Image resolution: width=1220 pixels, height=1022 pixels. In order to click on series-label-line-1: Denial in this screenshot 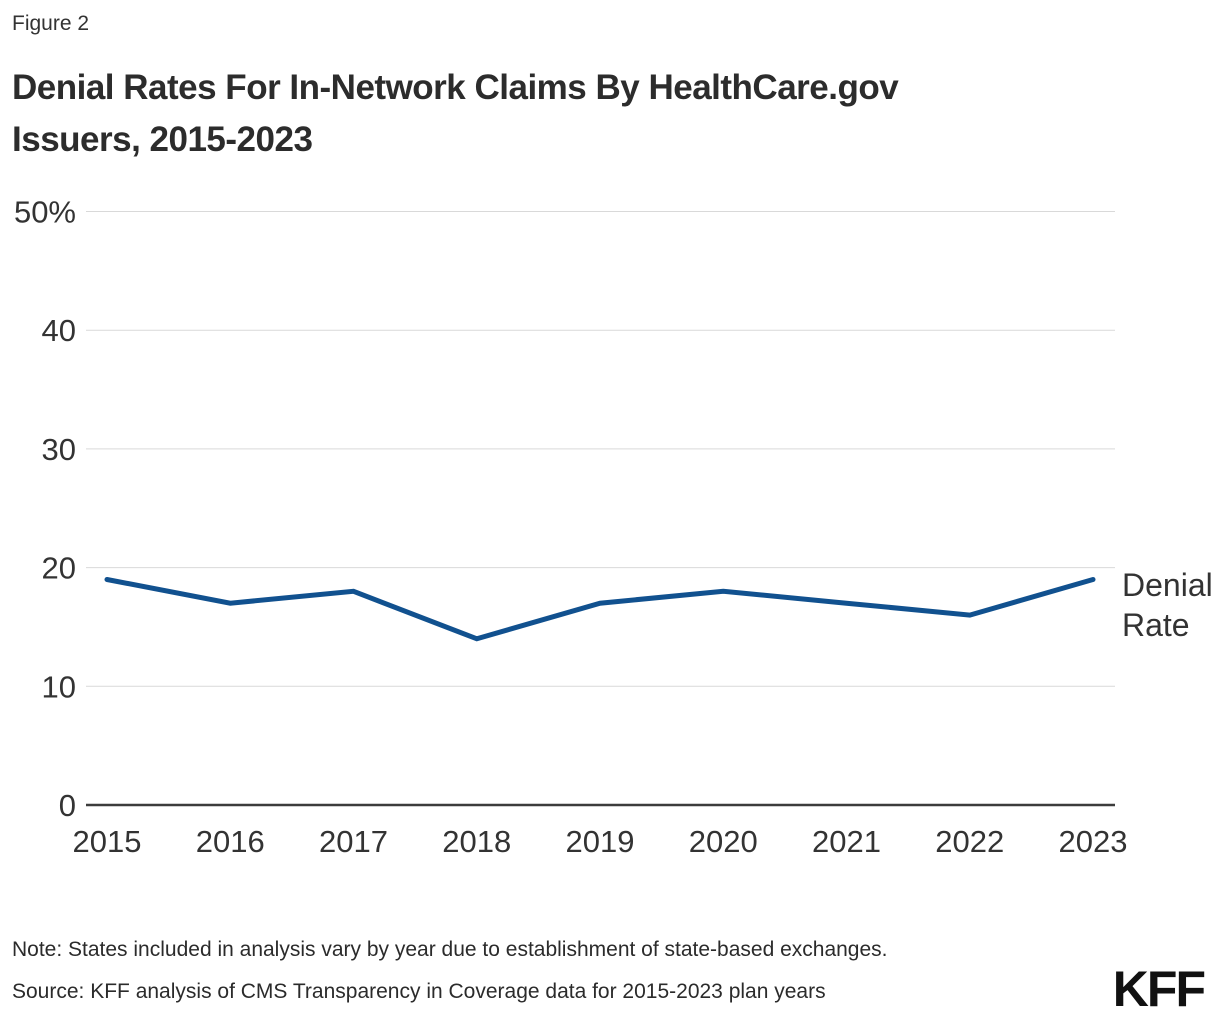, I will do `click(1167, 585)`.